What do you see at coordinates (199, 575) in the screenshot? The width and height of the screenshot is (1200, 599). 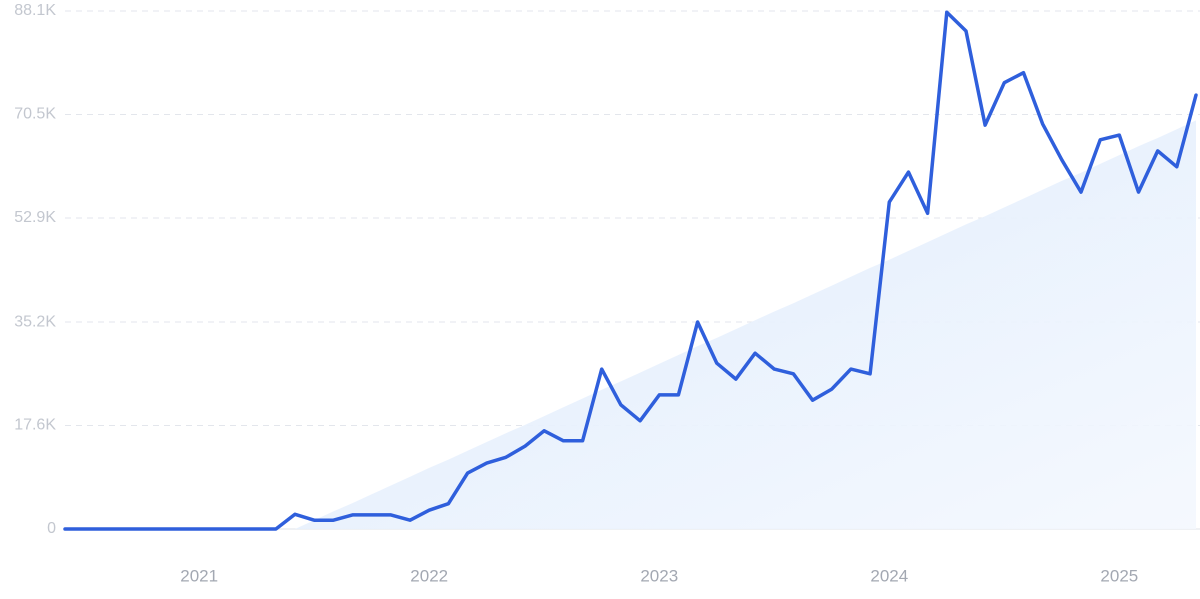 I see `x-tick-label: 2021` at bounding box center [199, 575].